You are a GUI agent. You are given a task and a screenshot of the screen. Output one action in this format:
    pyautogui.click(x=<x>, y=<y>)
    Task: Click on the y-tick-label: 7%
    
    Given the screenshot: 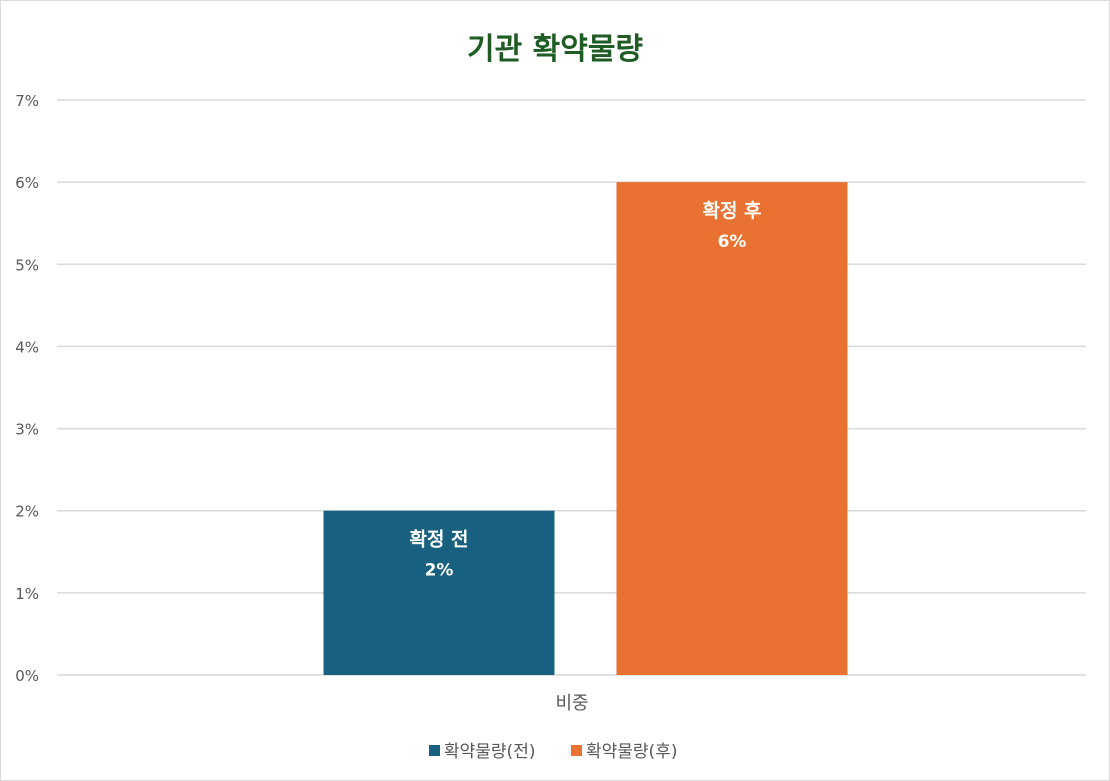 What is the action you would take?
    pyautogui.click(x=27, y=101)
    